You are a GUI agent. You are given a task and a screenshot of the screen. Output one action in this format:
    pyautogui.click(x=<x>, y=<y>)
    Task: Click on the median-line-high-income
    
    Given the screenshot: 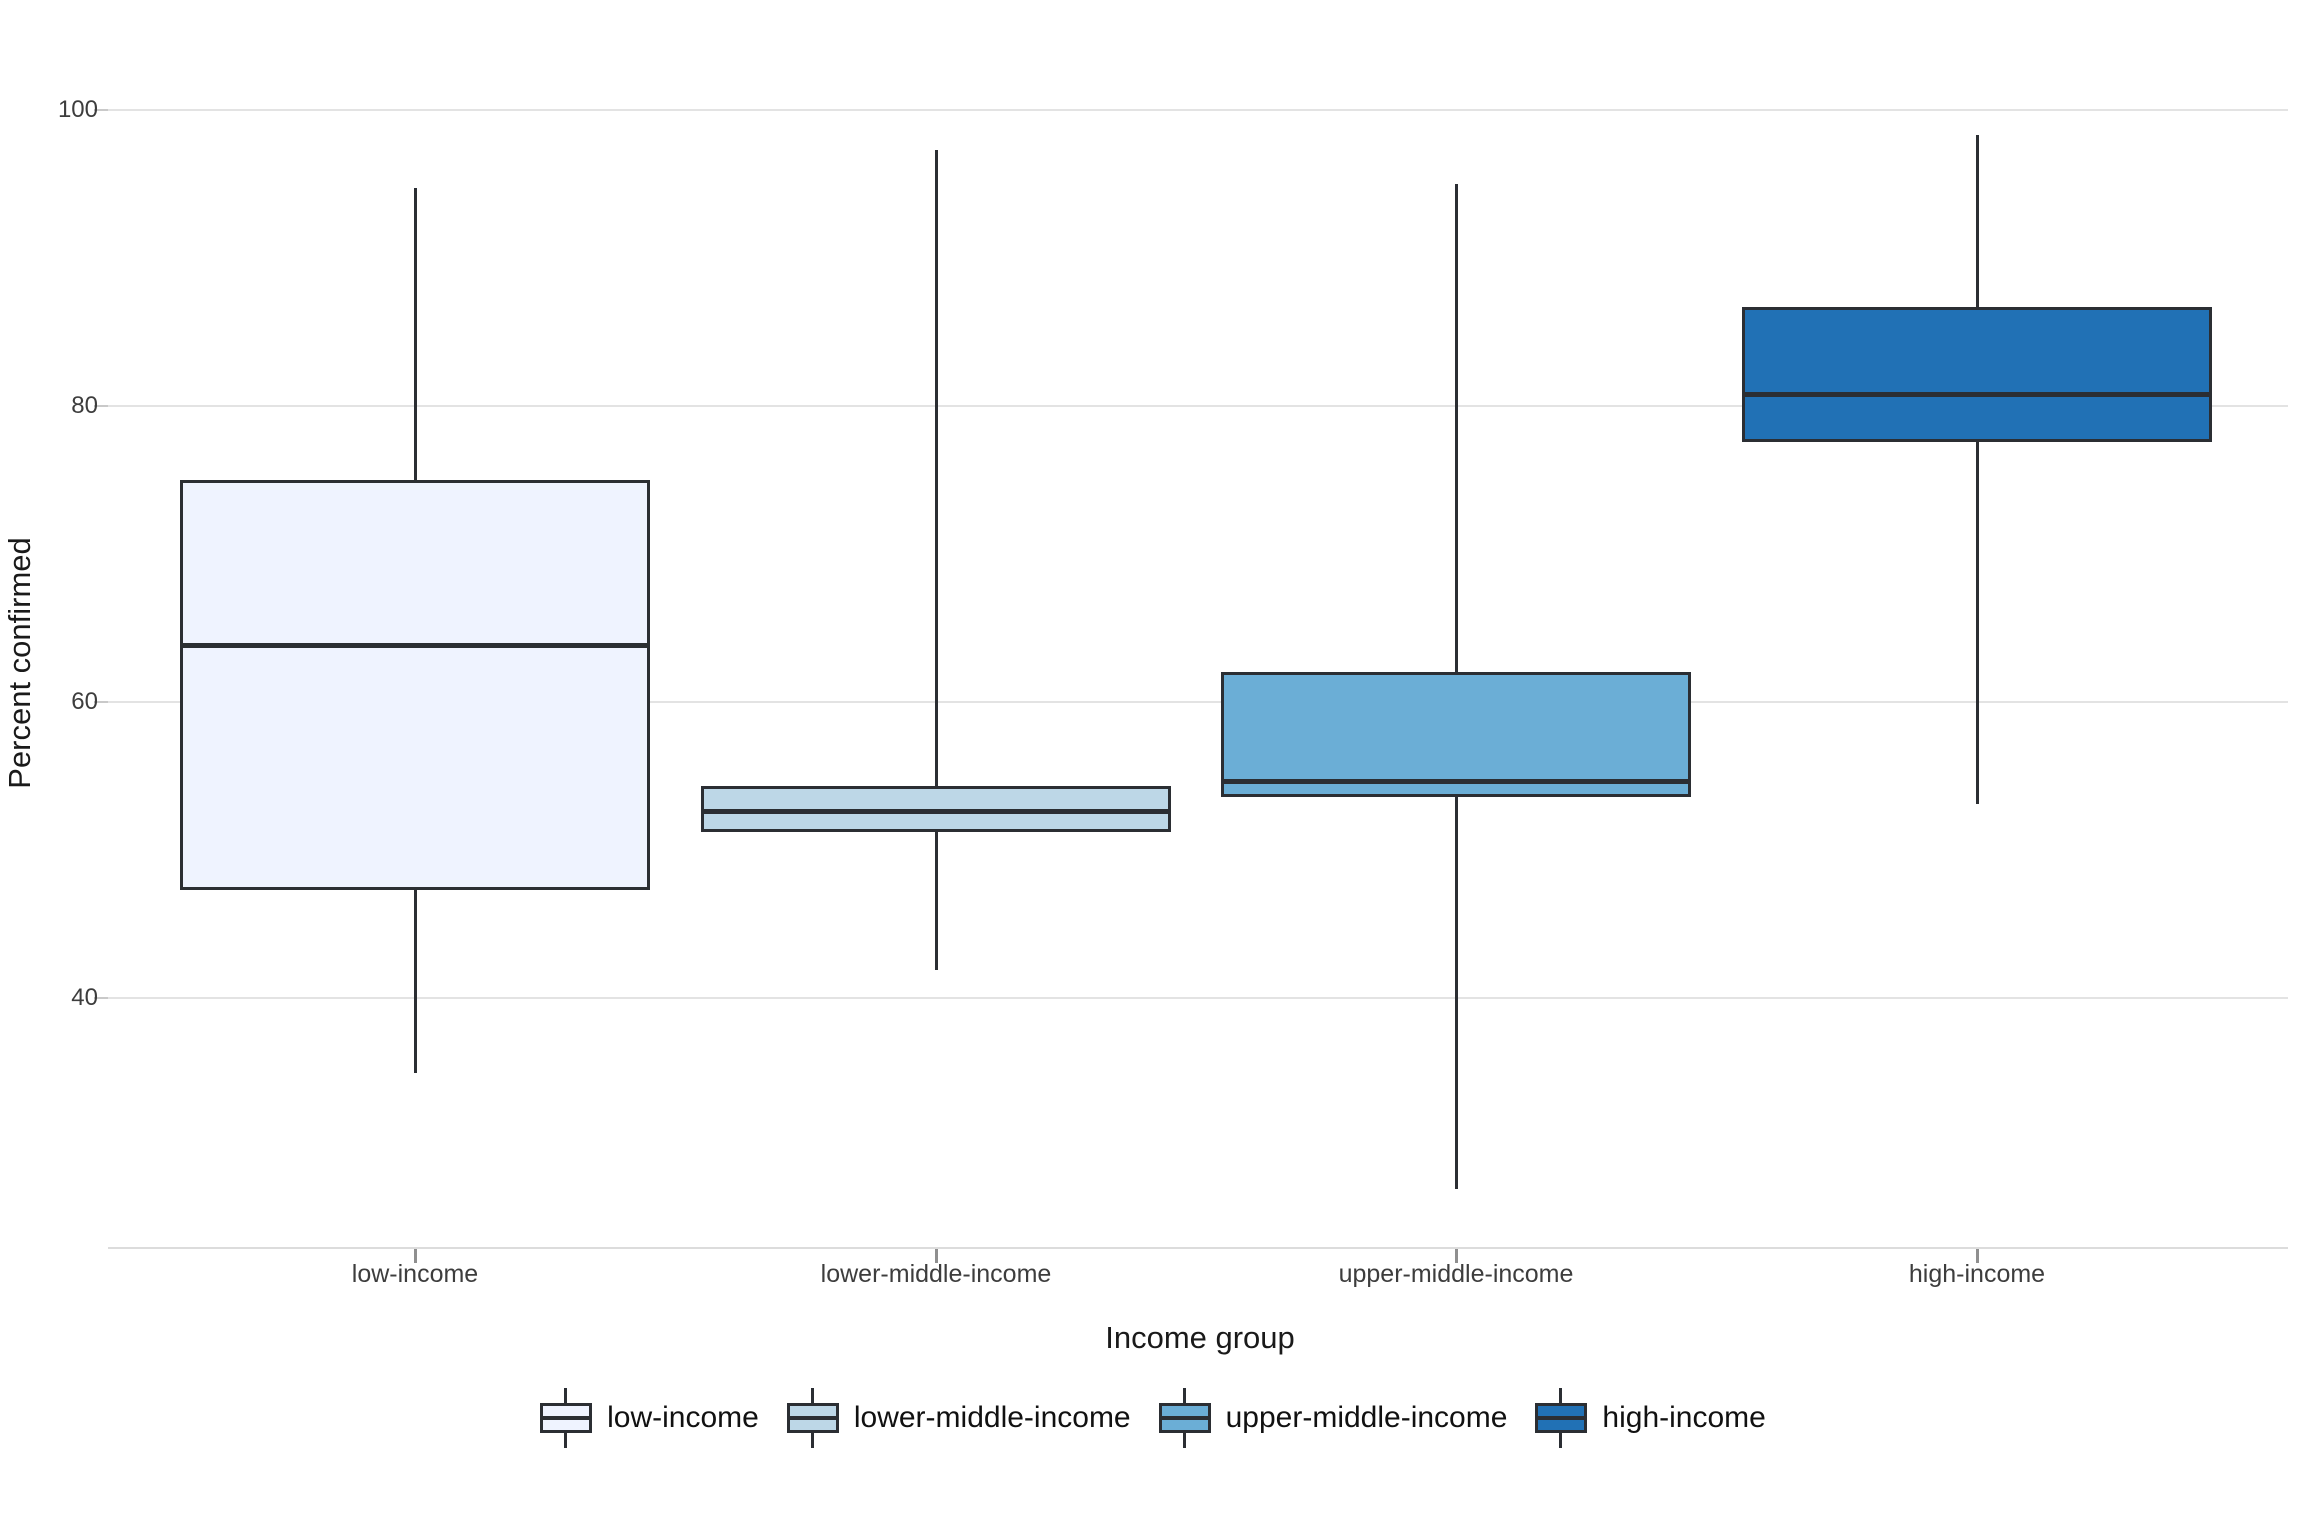 What is the action you would take?
    pyautogui.click(x=1977, y=394)
    